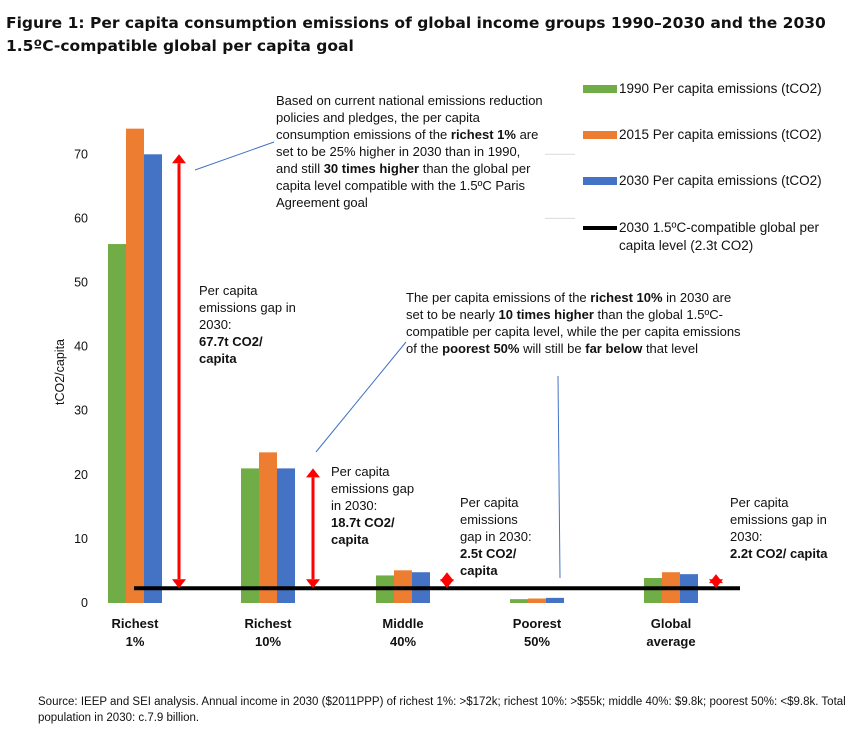 The height and width of the screenshot is (743, 862). What do you see at coordinates (779, 553) in the screenshot?
I see `gap-value: 2.2t CO2/ capita` at bounding box center [779, 553].